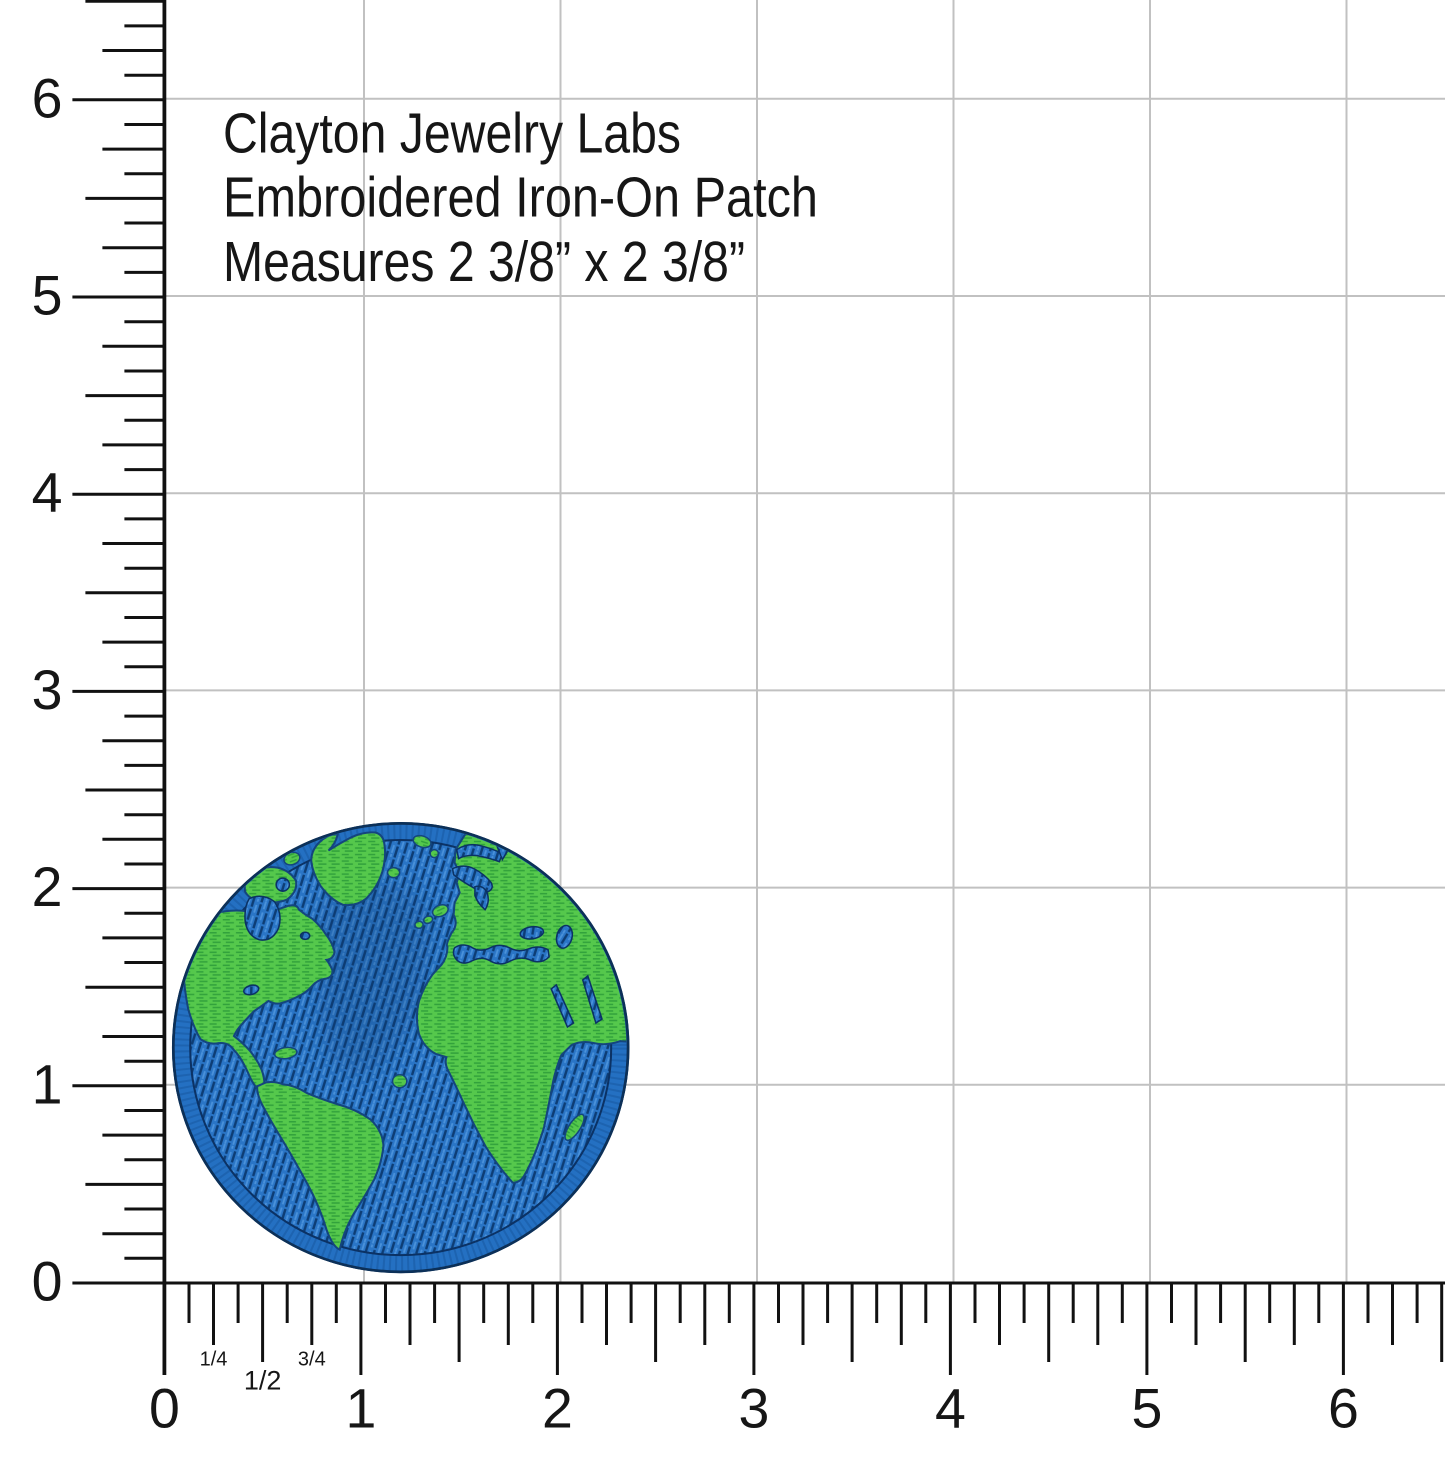 The width and height of the screenshot is (1445, 1474). What do you see at coordinates (214, 1360) in the screenshot?
I see `svg-text: 1/4` at bounding box center [214, 1360].